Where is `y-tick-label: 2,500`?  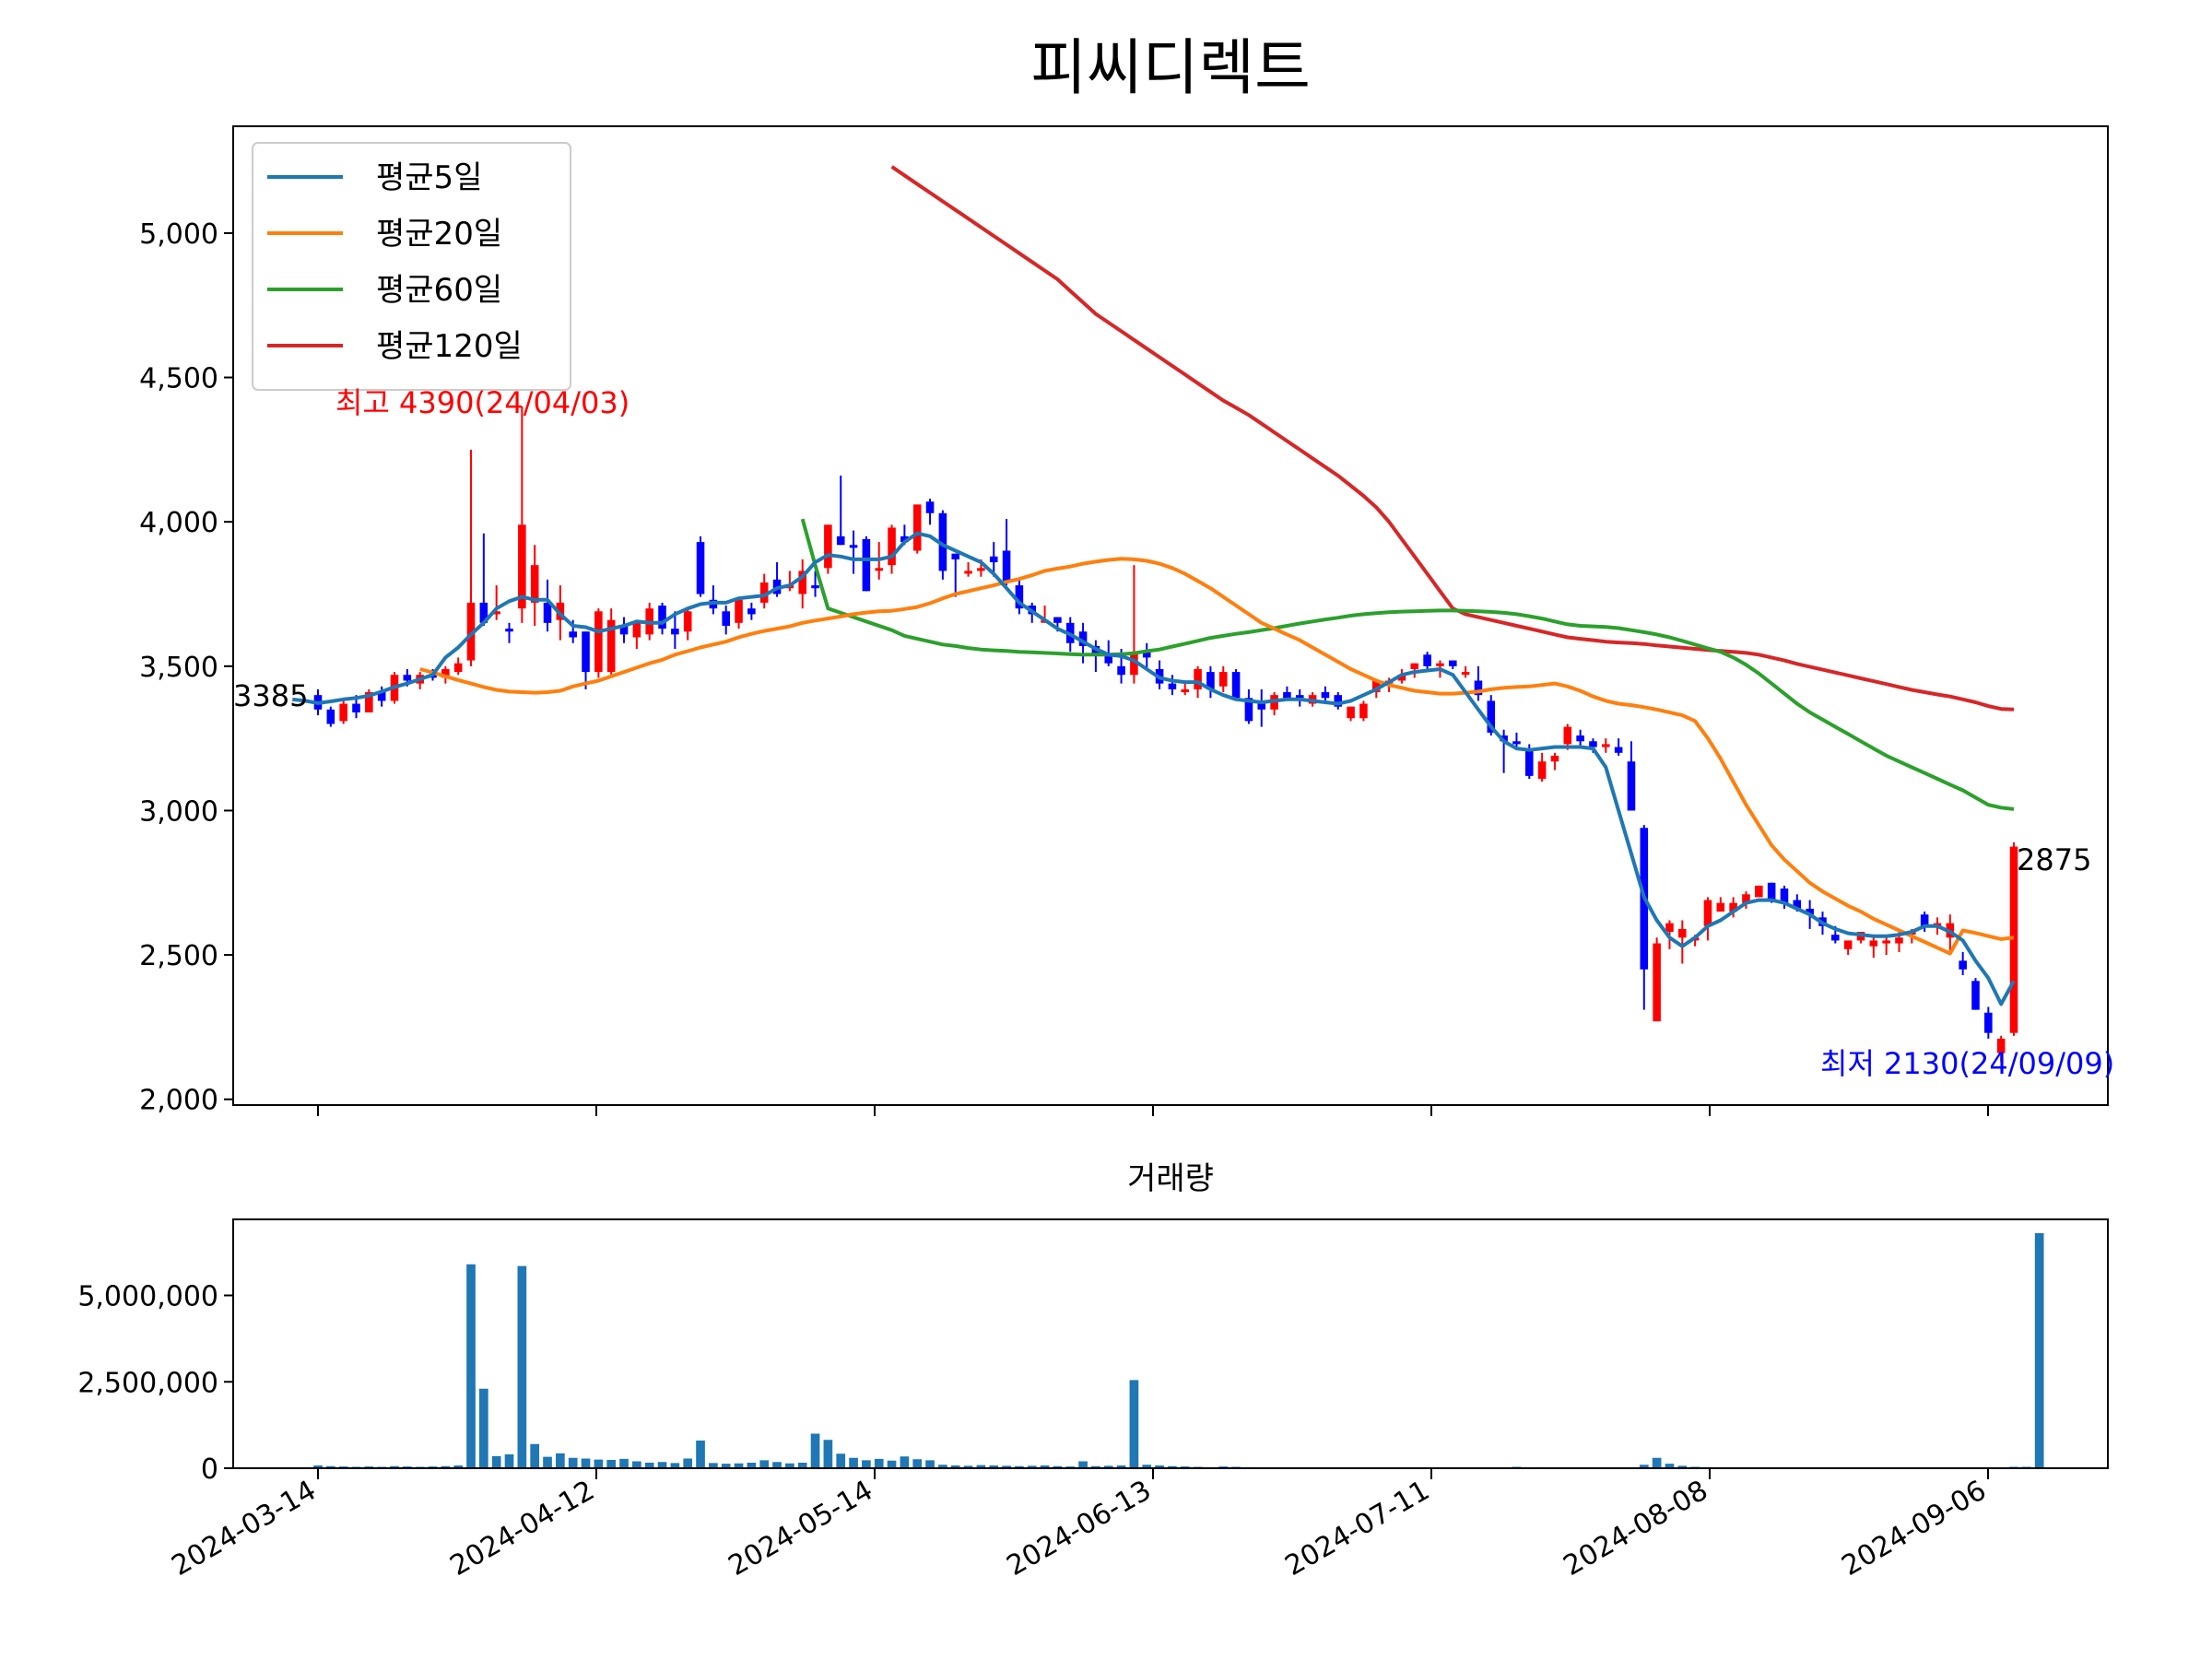 y-tick-label: 2,500 is located at coordinates (178, 956).